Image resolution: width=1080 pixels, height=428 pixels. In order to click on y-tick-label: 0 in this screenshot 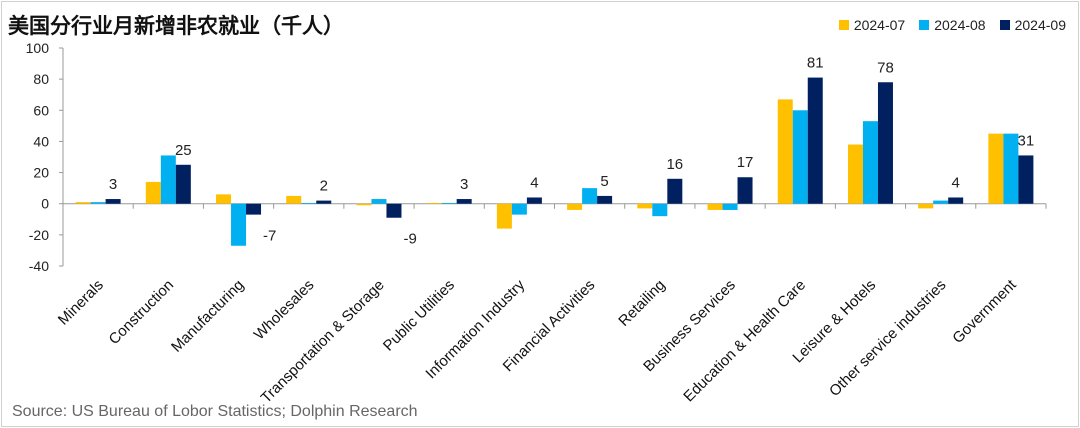, I will do `click(45, 204)`.